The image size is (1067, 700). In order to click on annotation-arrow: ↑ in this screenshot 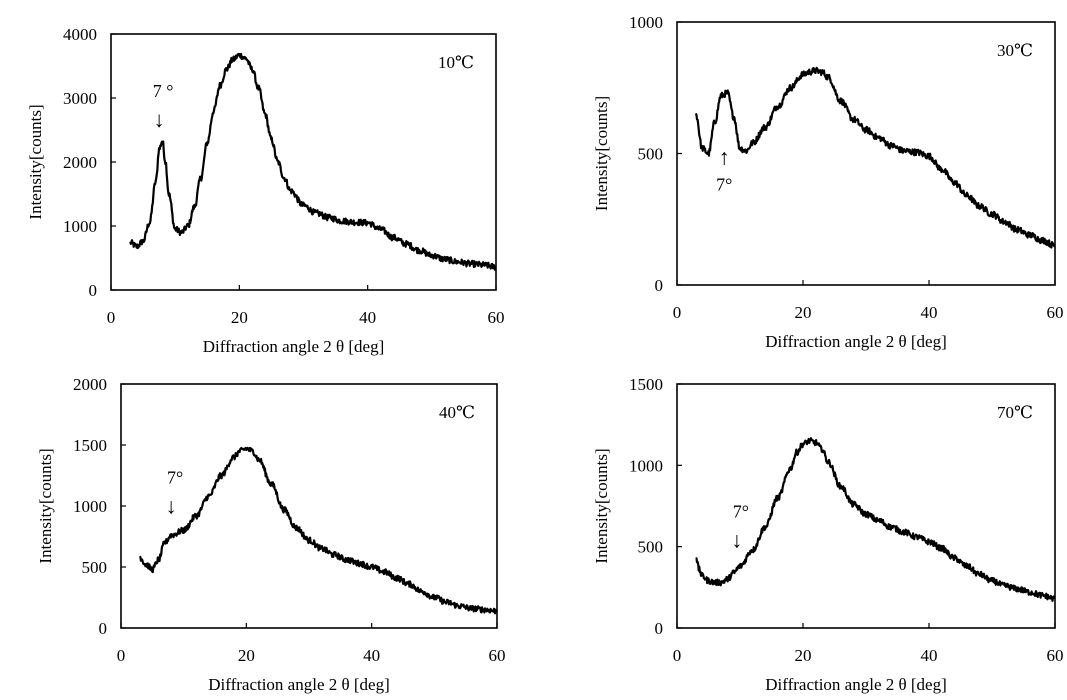, I will do `click(724, 156)`.